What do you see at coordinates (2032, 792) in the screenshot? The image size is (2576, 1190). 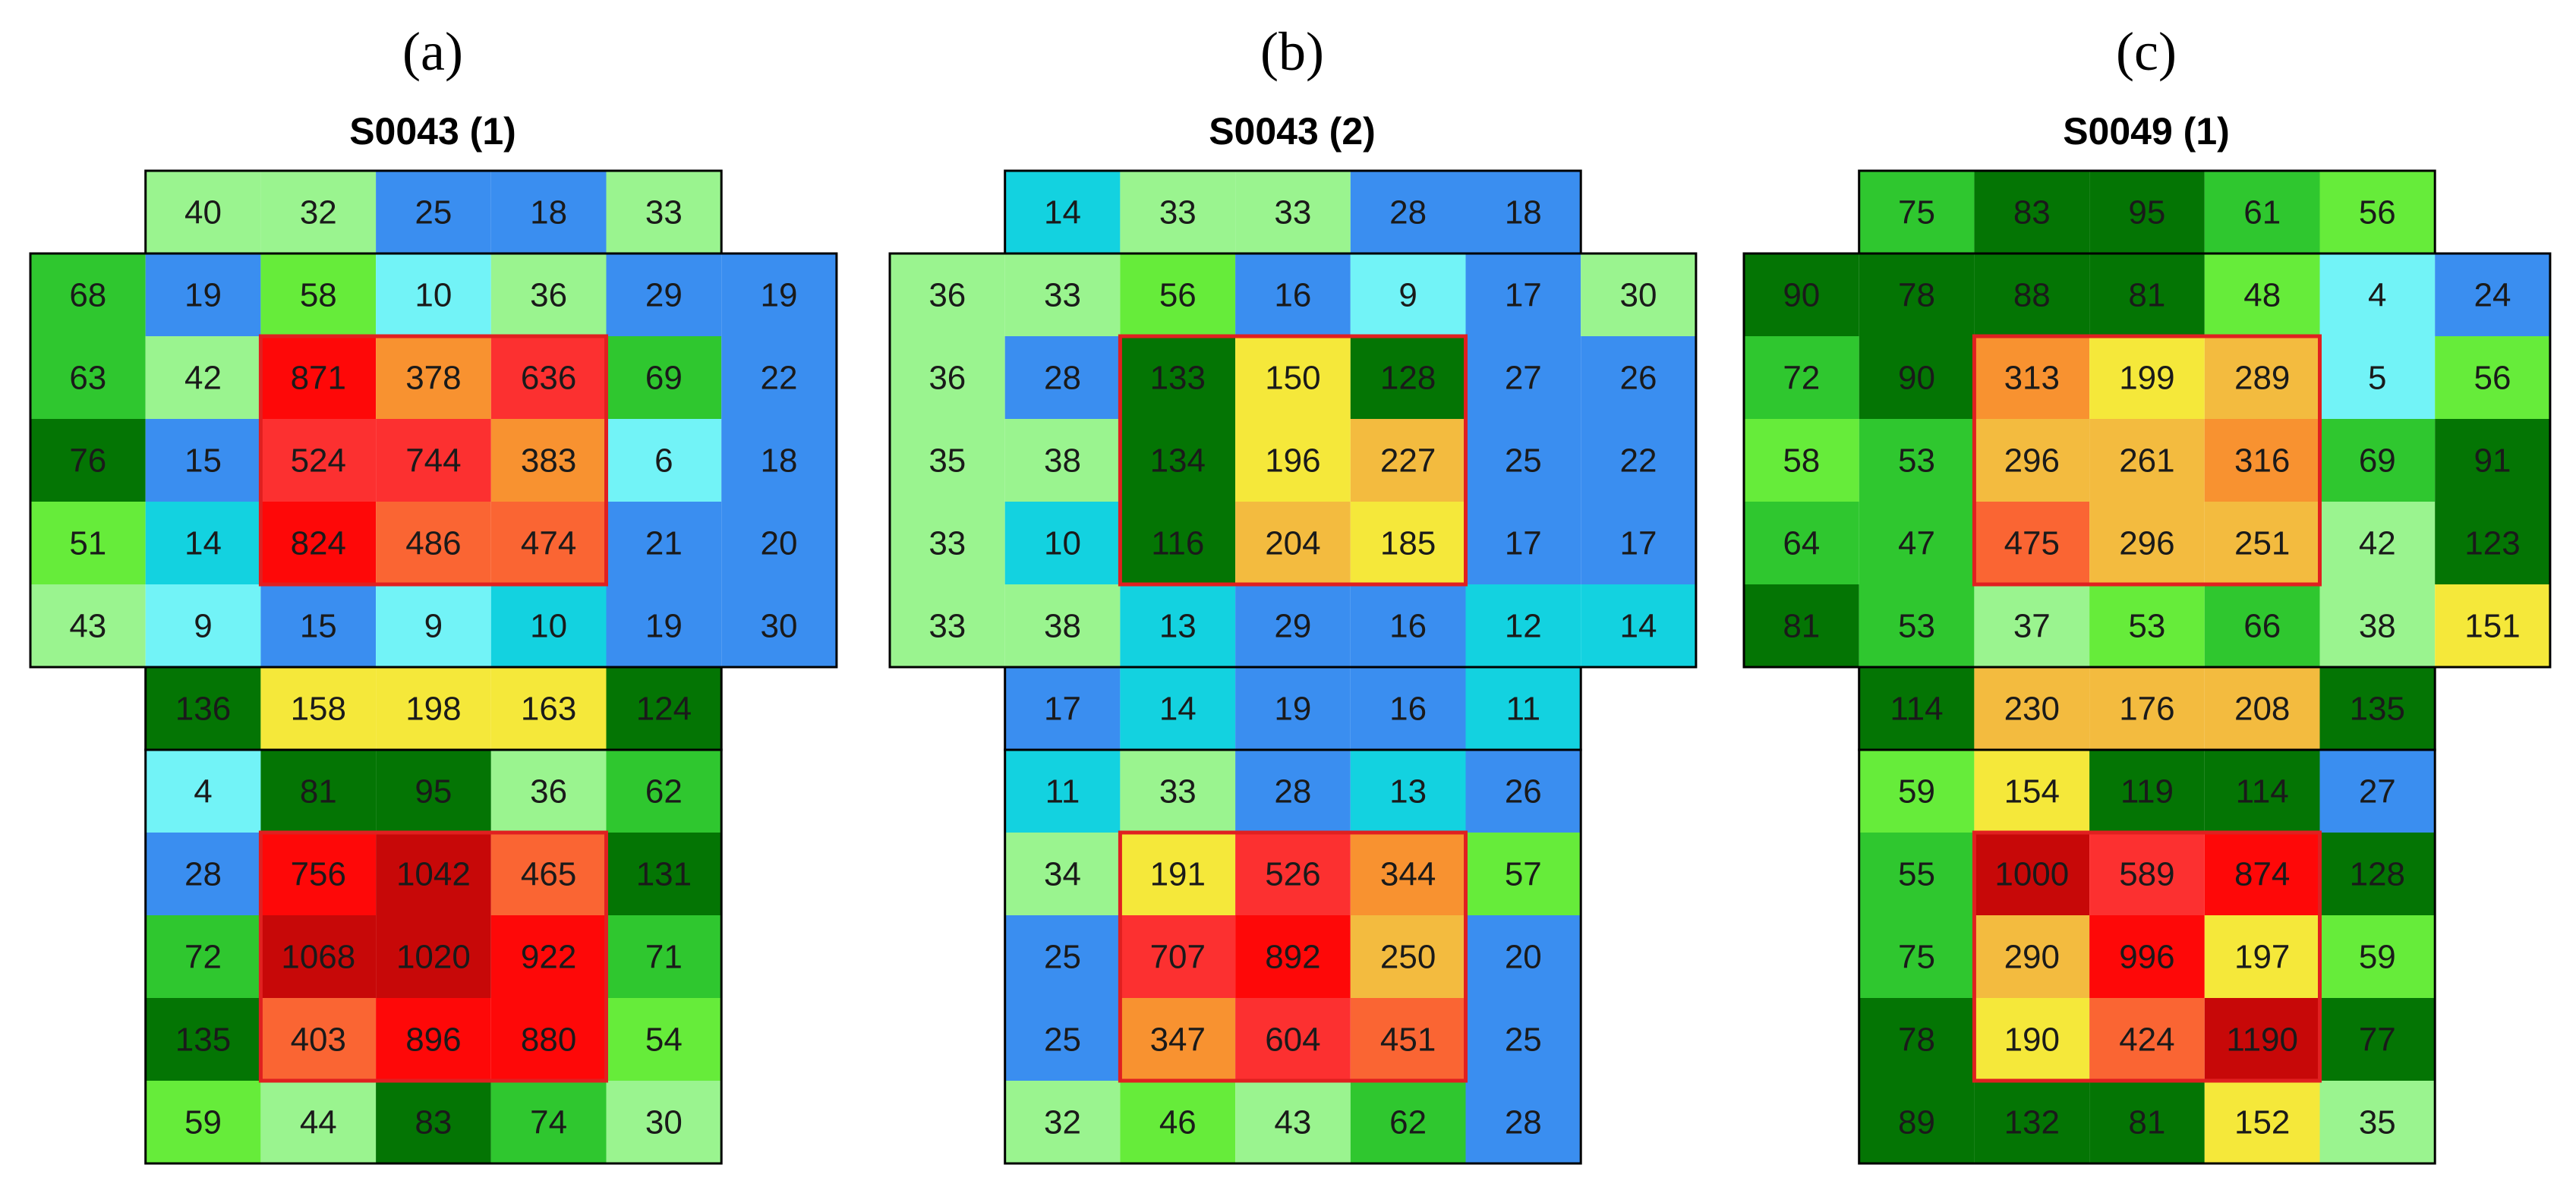 I see `cell-value-c-r7-c2: 154` at bounding box center [2032, 792].